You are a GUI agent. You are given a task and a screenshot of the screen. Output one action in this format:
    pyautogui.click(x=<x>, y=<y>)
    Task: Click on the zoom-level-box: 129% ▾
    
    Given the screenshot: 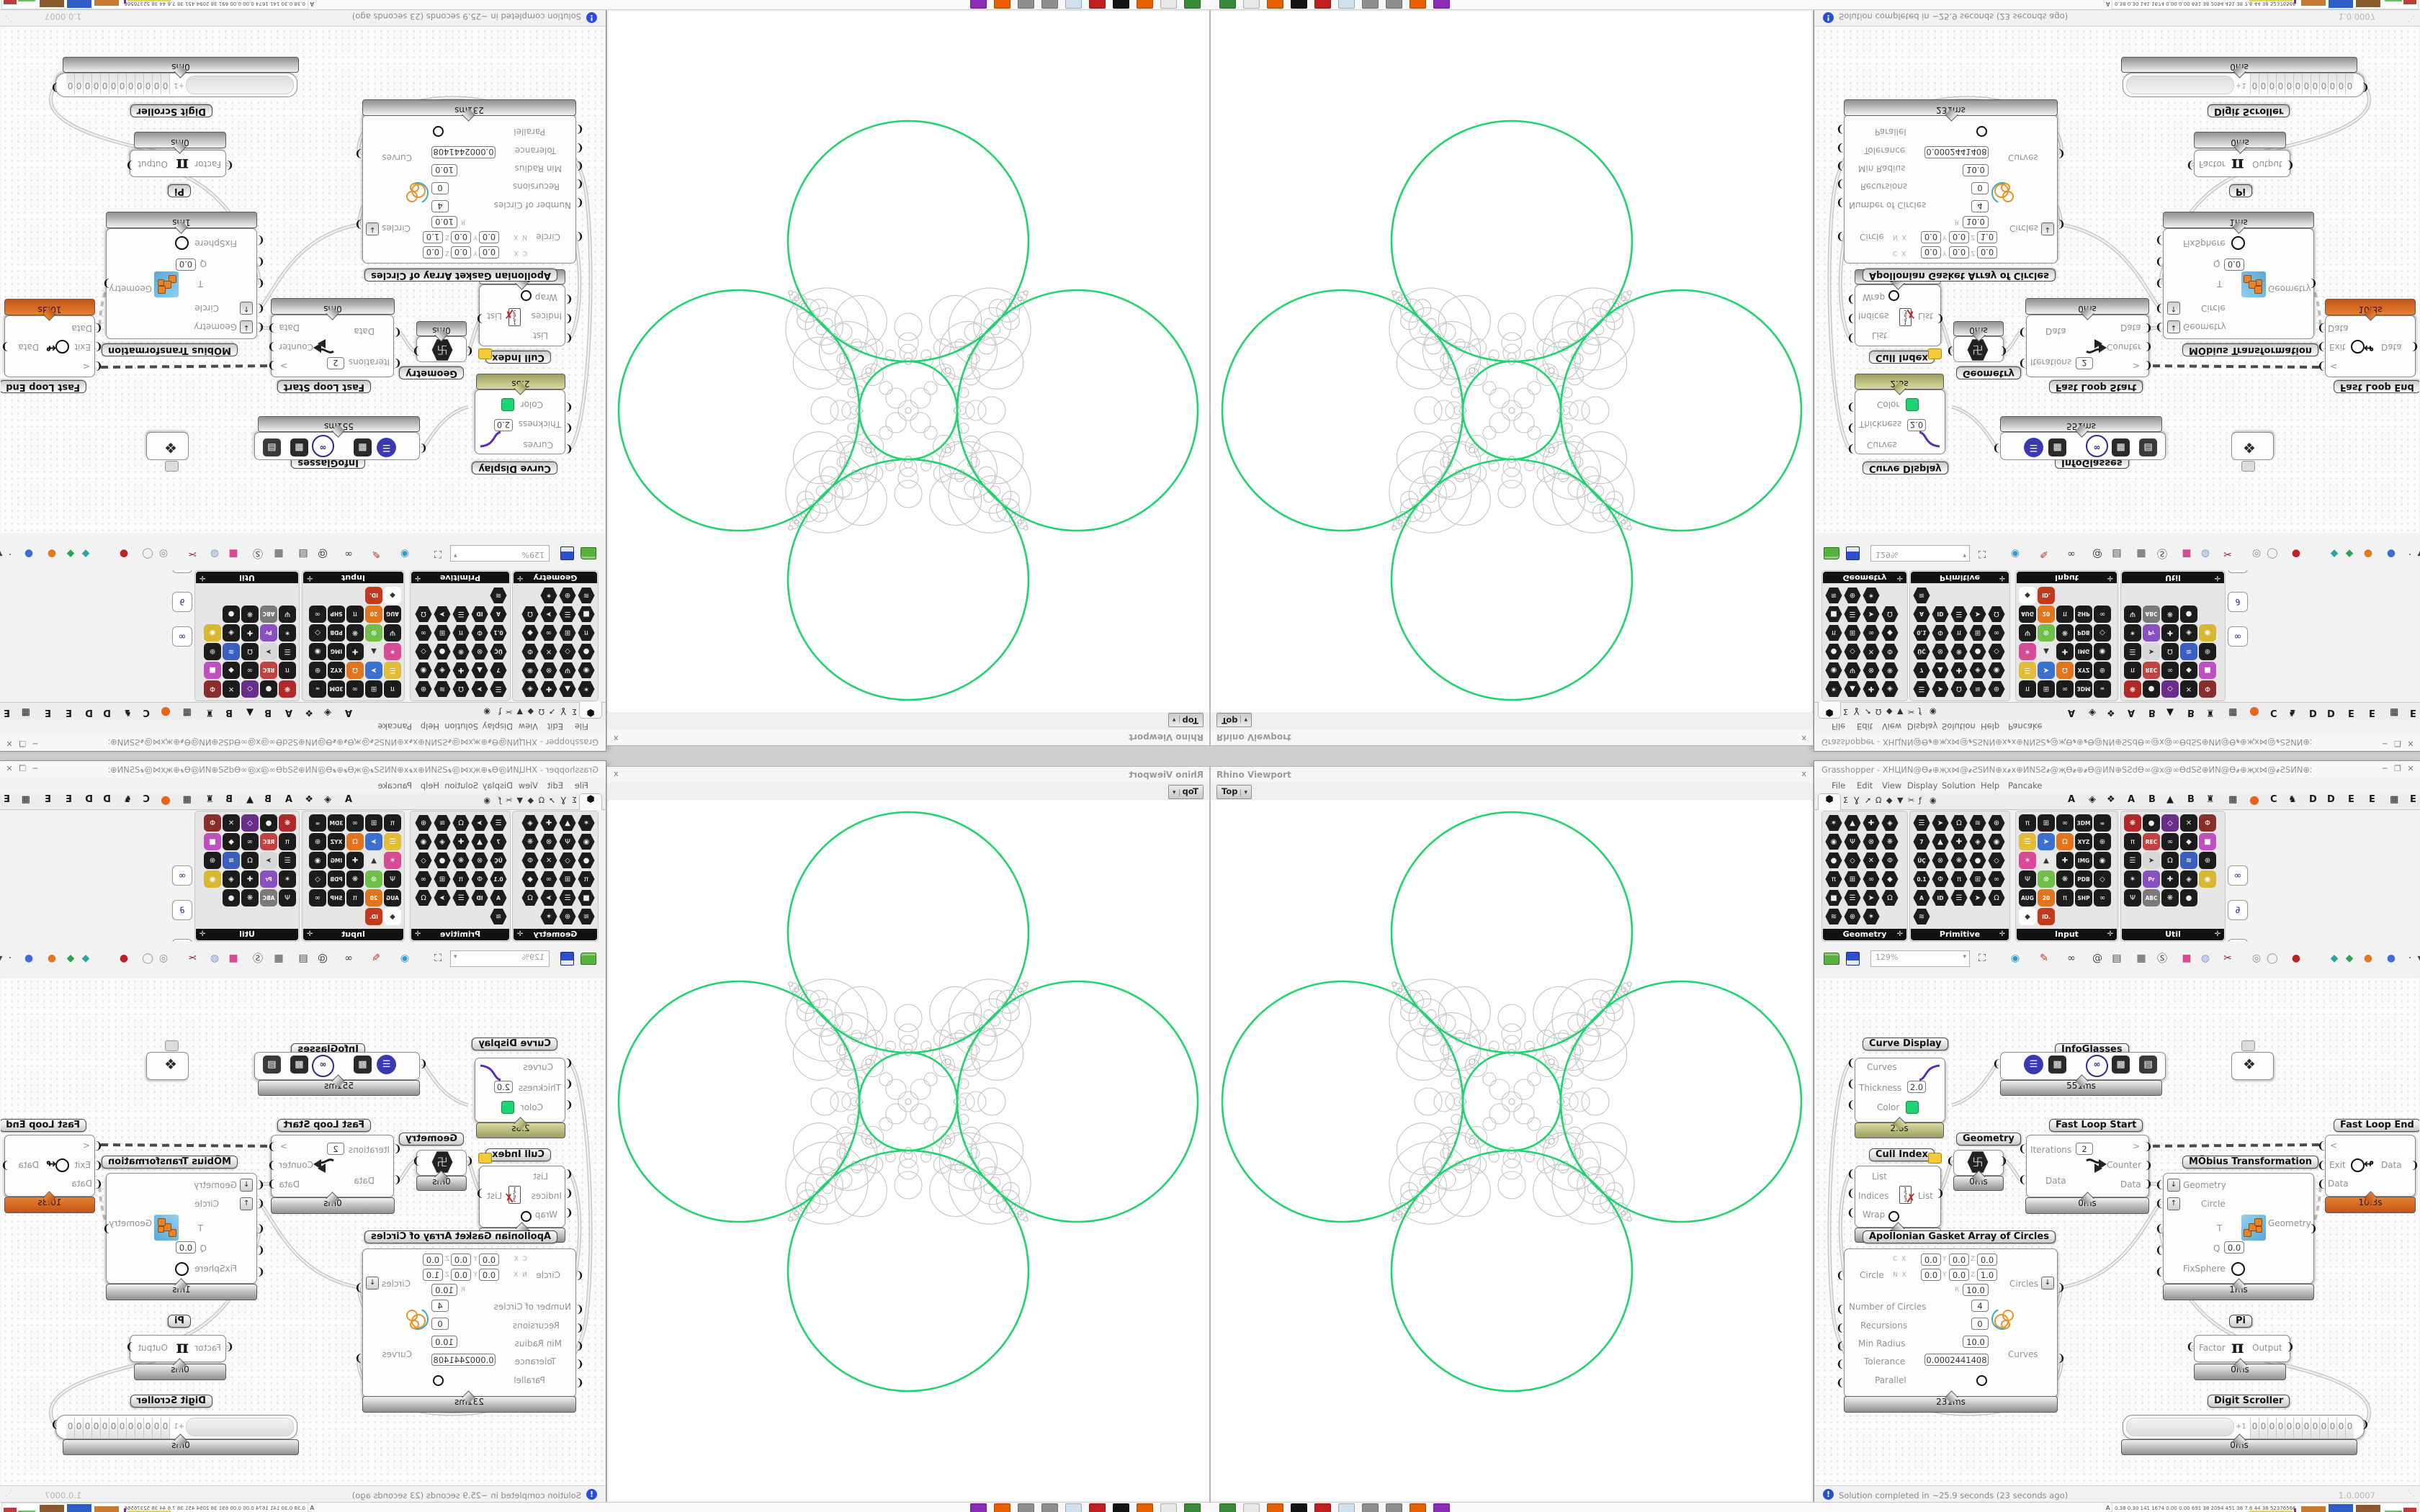 What is the action you would take?
    pyautogui.click(x=500, y=553)
    